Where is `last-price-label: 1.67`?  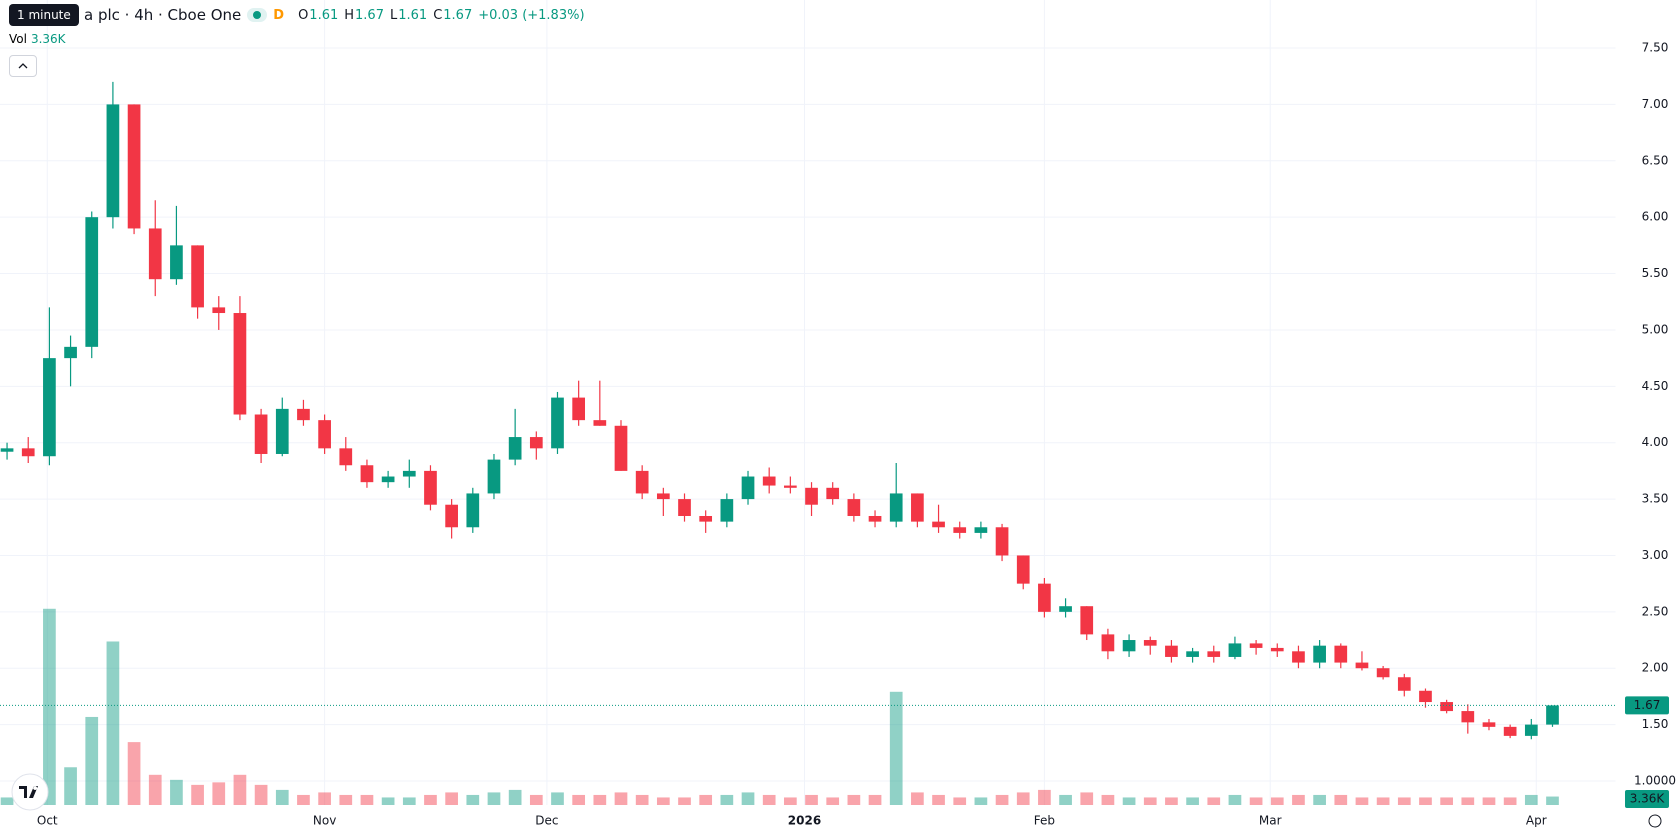
last-price-label: 1.67 is located at coordinates (1647, 705).